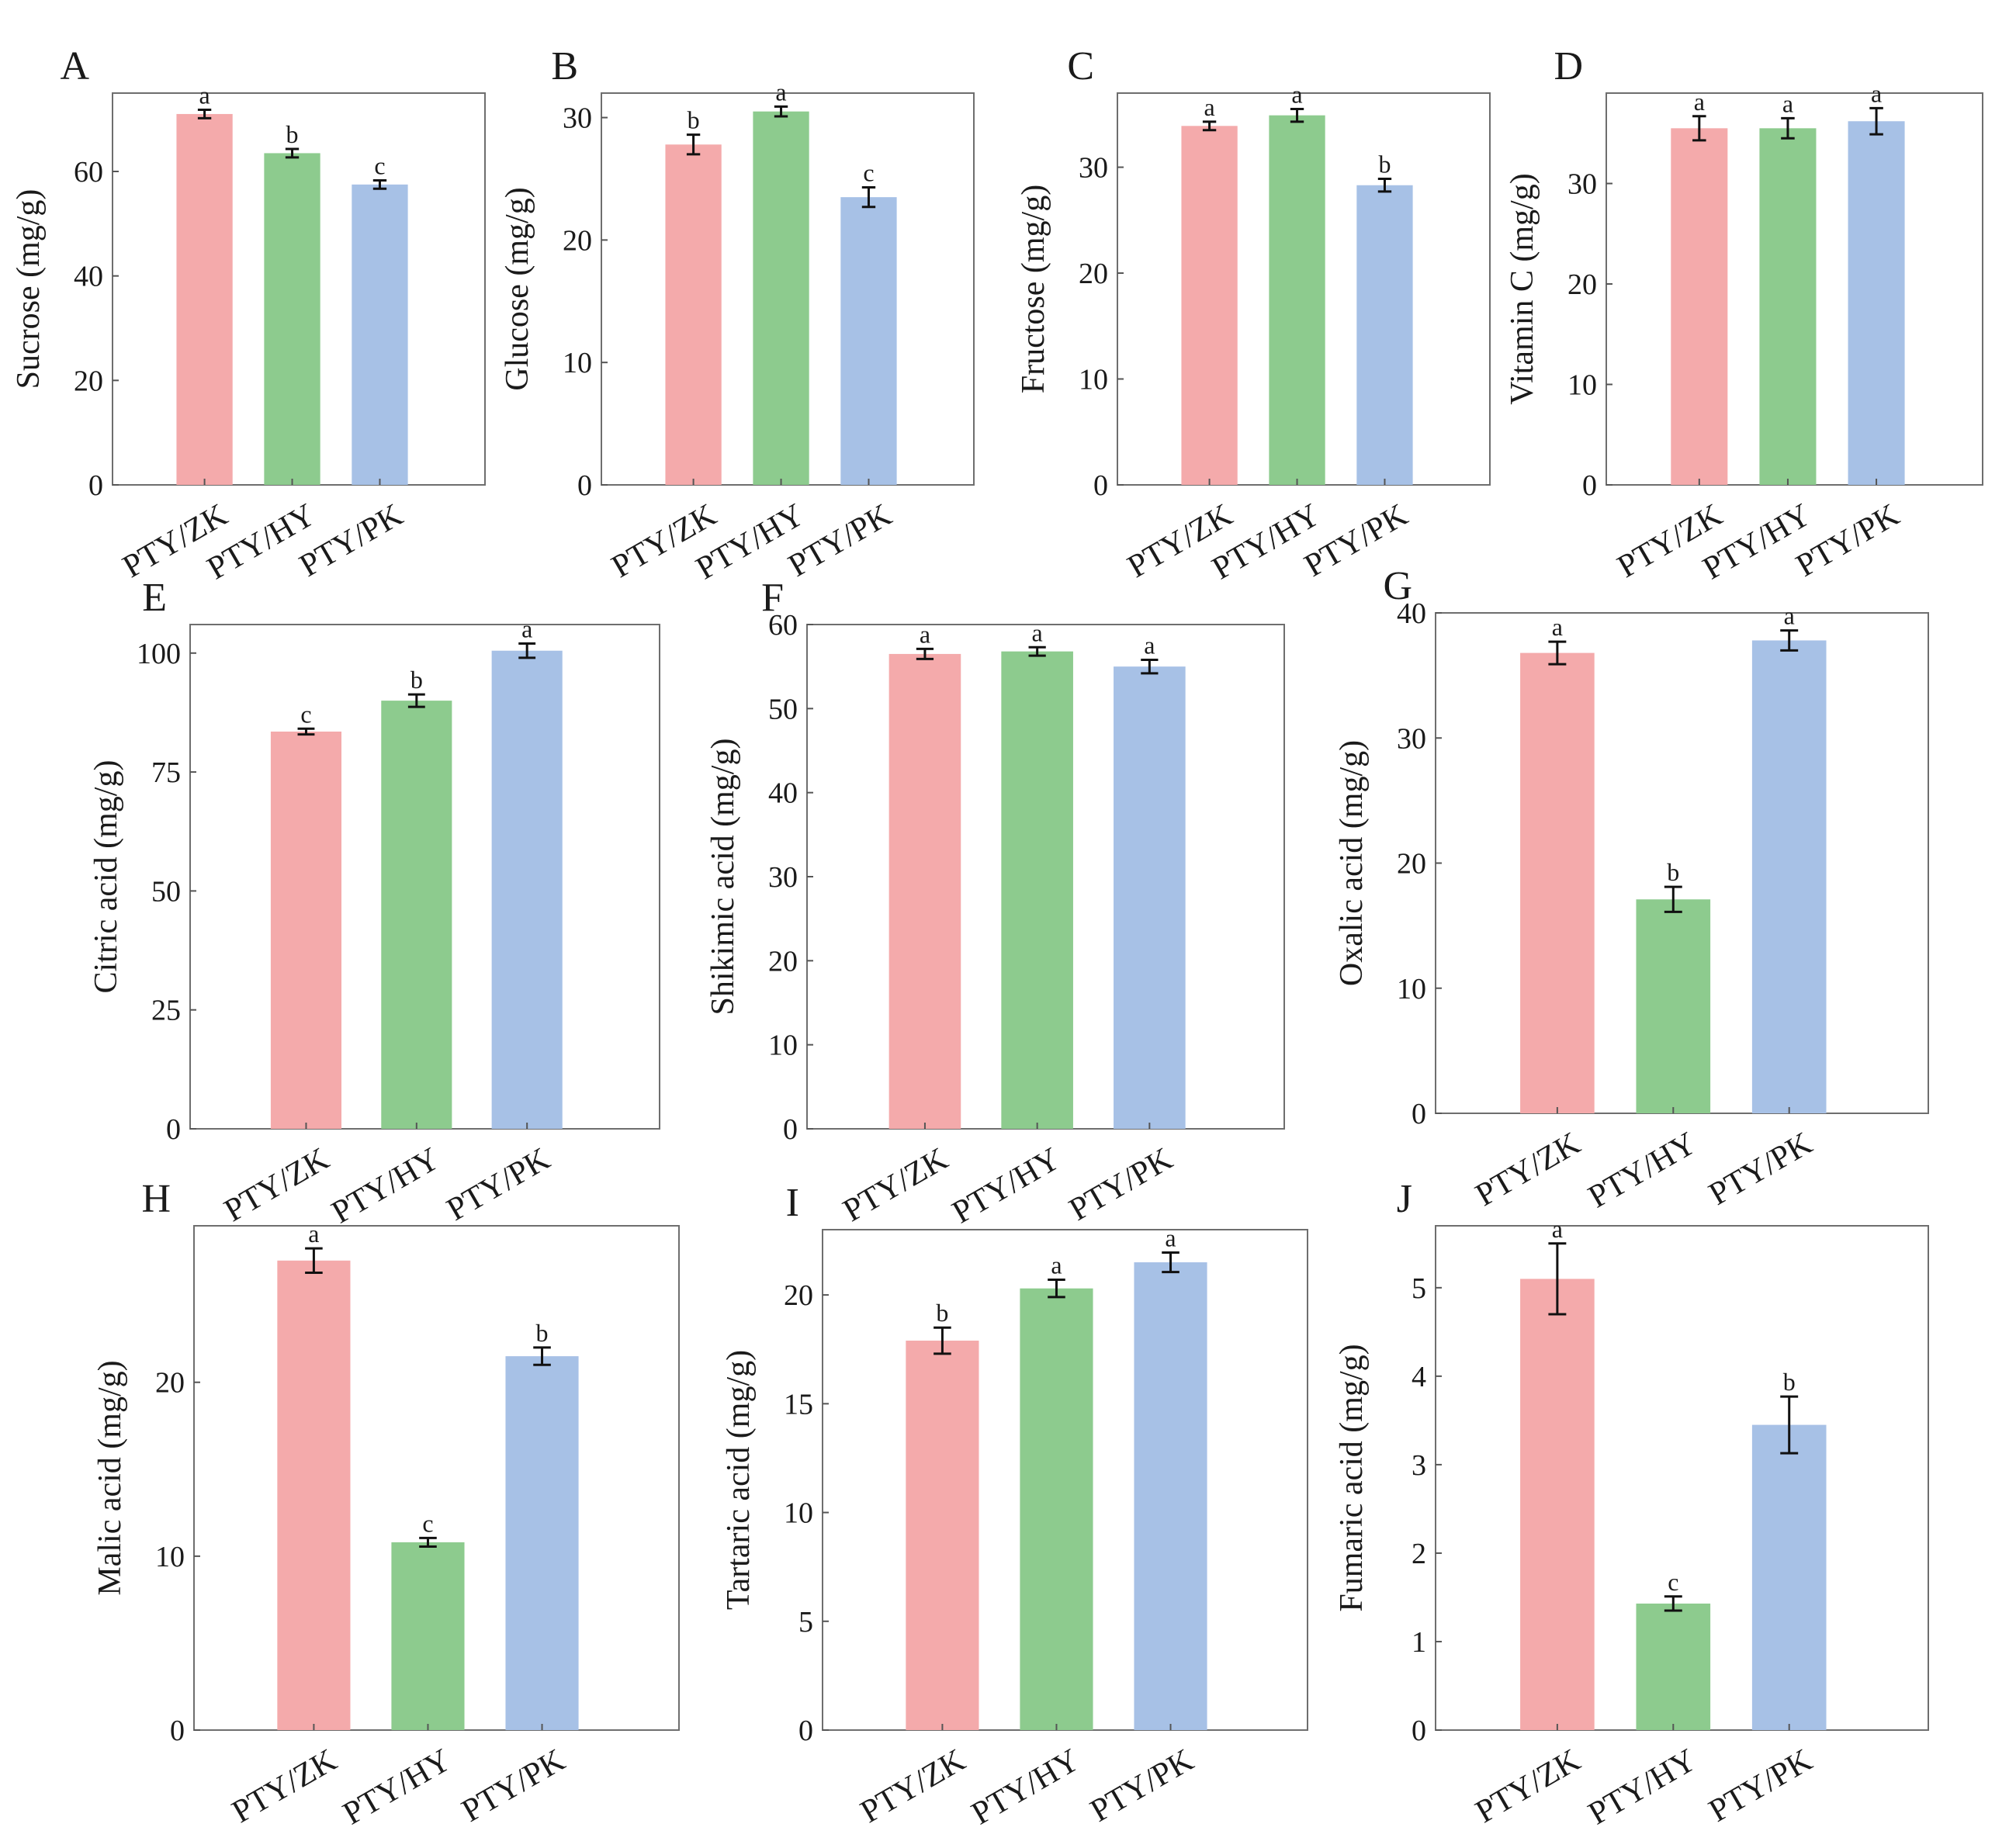 This screenshot has width=2016, height=1848. I want to click on panel-f-ylabel: Shikimic acid (mg/g), so click(723, 877).